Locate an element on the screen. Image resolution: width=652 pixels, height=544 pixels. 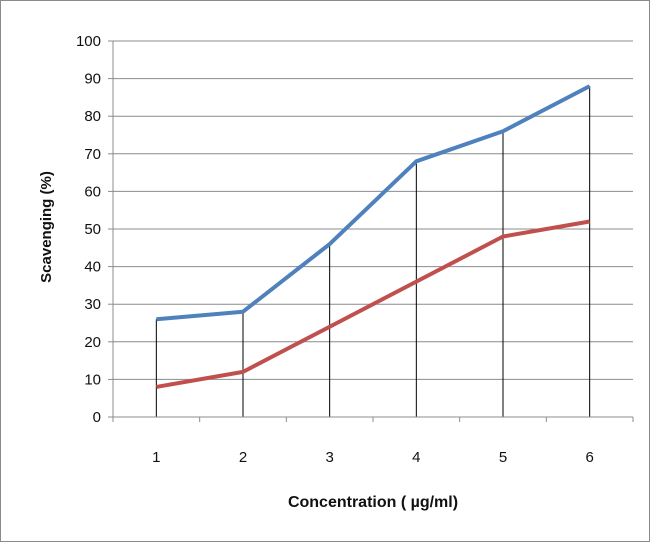
x-tick-label-2: 2 is located at coordinates (243, 457).